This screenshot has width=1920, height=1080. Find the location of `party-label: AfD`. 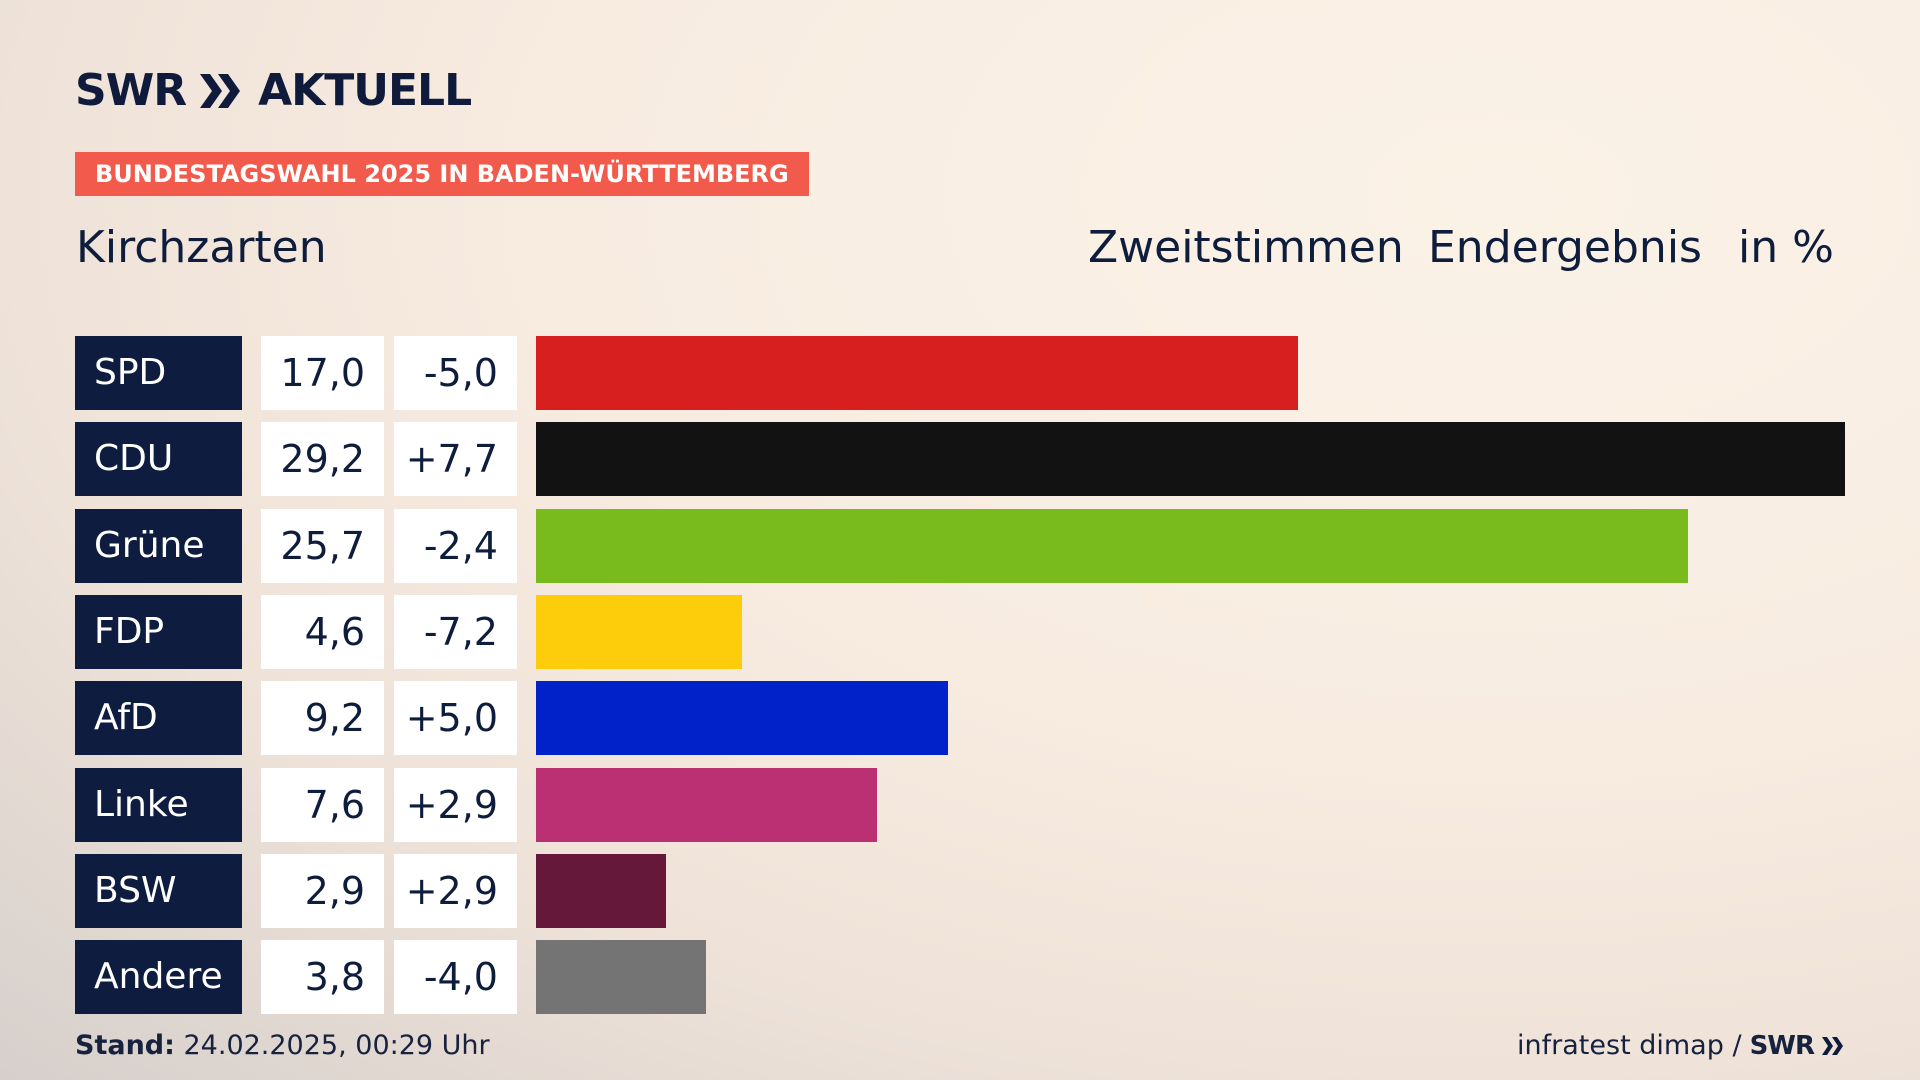

party-label: AfD is located at coordinates (158, 718).